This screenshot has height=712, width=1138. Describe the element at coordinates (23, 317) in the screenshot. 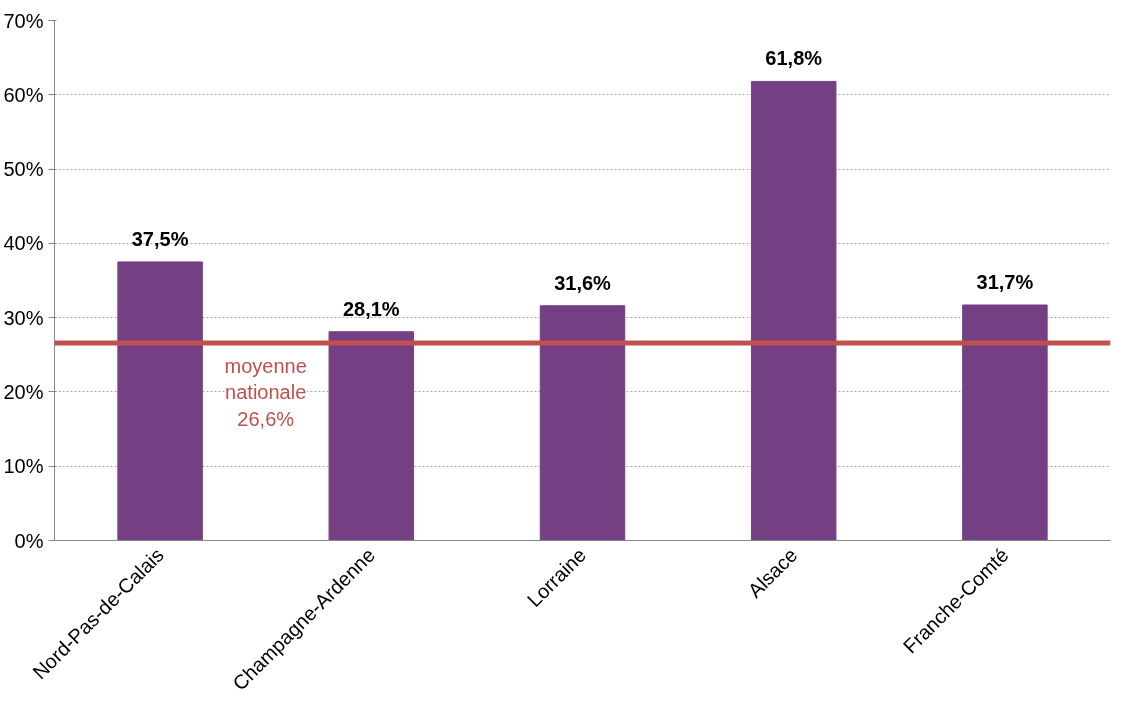

I see `y-tick-label: 30%` at that location.